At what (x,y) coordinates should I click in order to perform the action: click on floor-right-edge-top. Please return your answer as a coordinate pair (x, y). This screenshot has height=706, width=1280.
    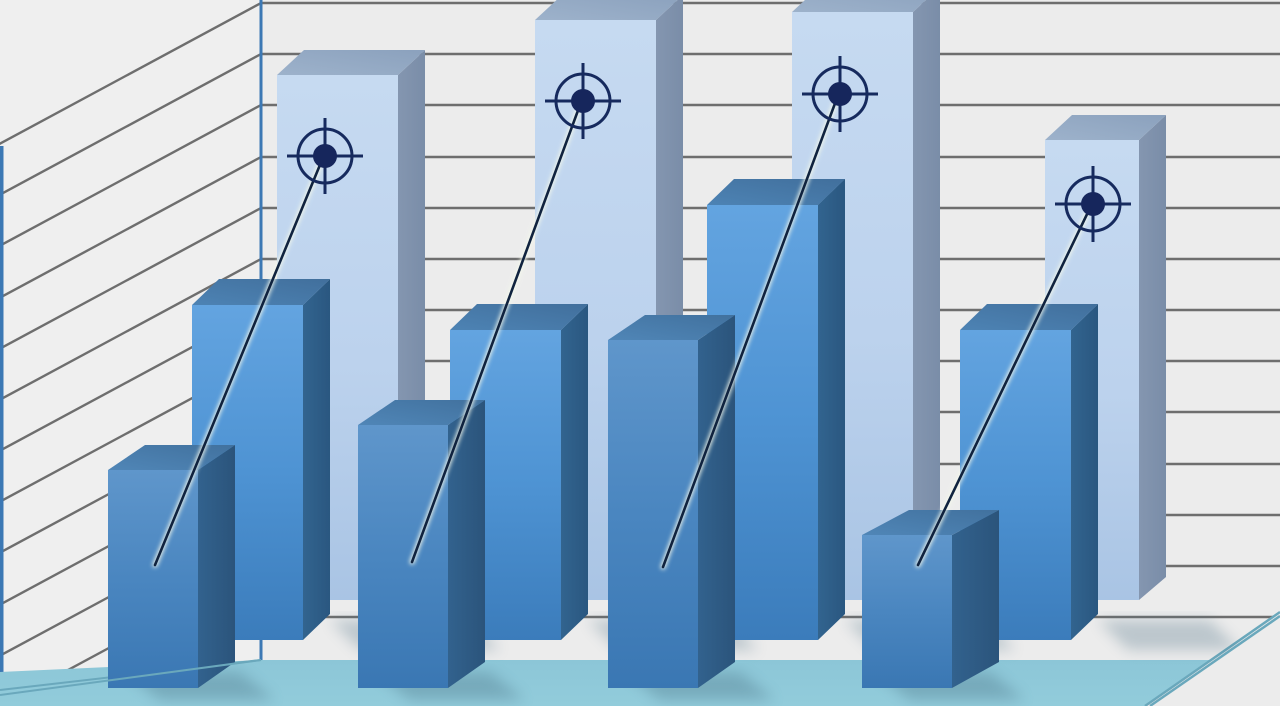
    Looking at the image, I should click on (1214, 660).